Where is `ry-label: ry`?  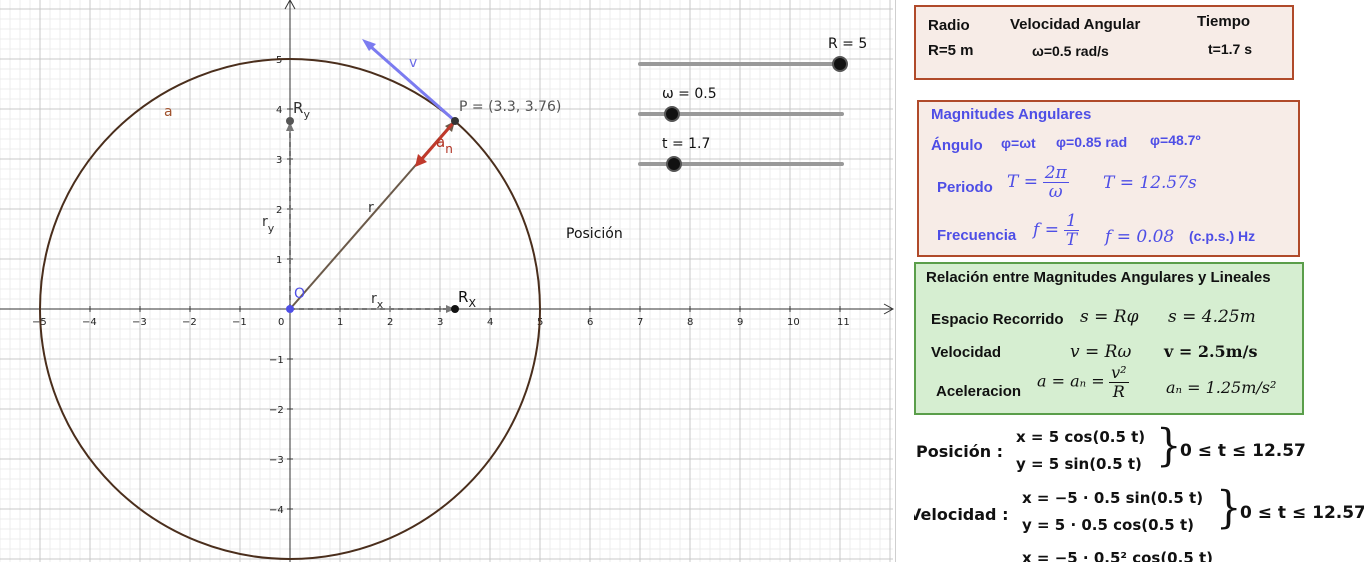 ry-label: ry is located at coordinates (268, 224).